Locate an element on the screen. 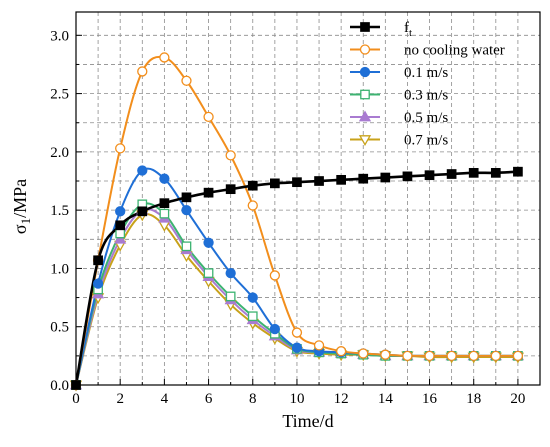  legend-item: ft is located at coordinates (381, 29).